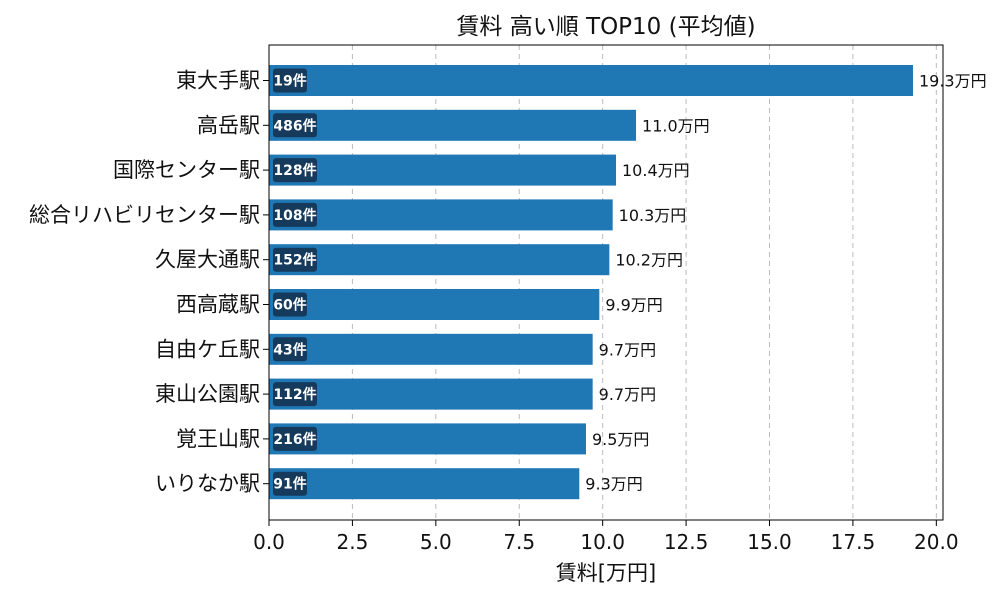 Image resolution: width=1000 pixels, height=600 pixels. I want to click on count-label: 60件, so click(289, 305).